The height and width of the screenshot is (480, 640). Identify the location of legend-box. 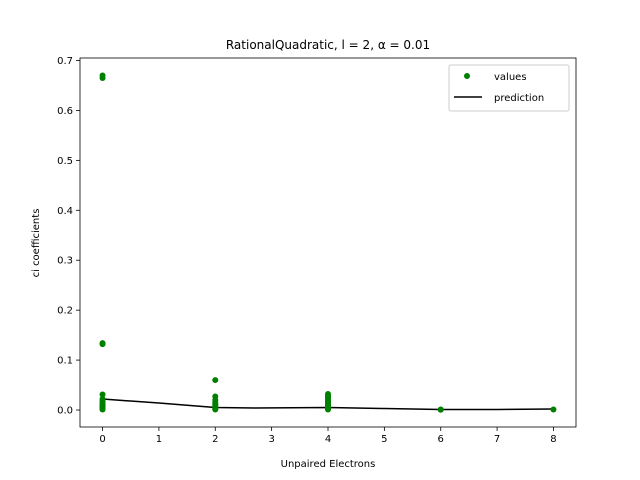
(509, 88).